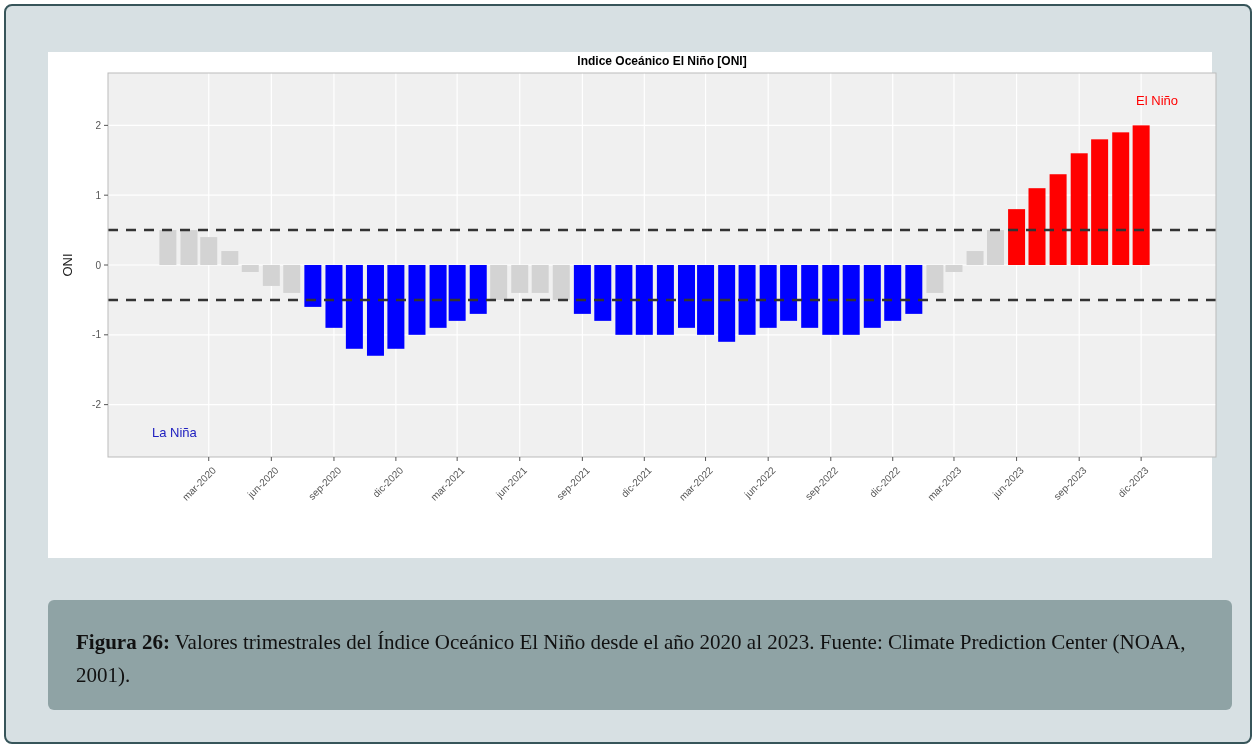 The width and height of the screenshot is (1260, 752). What do you see at coordinates (1157, 100) in the screenshot?
I see `annotation: El Niño` at bounding box center [1157, 100].